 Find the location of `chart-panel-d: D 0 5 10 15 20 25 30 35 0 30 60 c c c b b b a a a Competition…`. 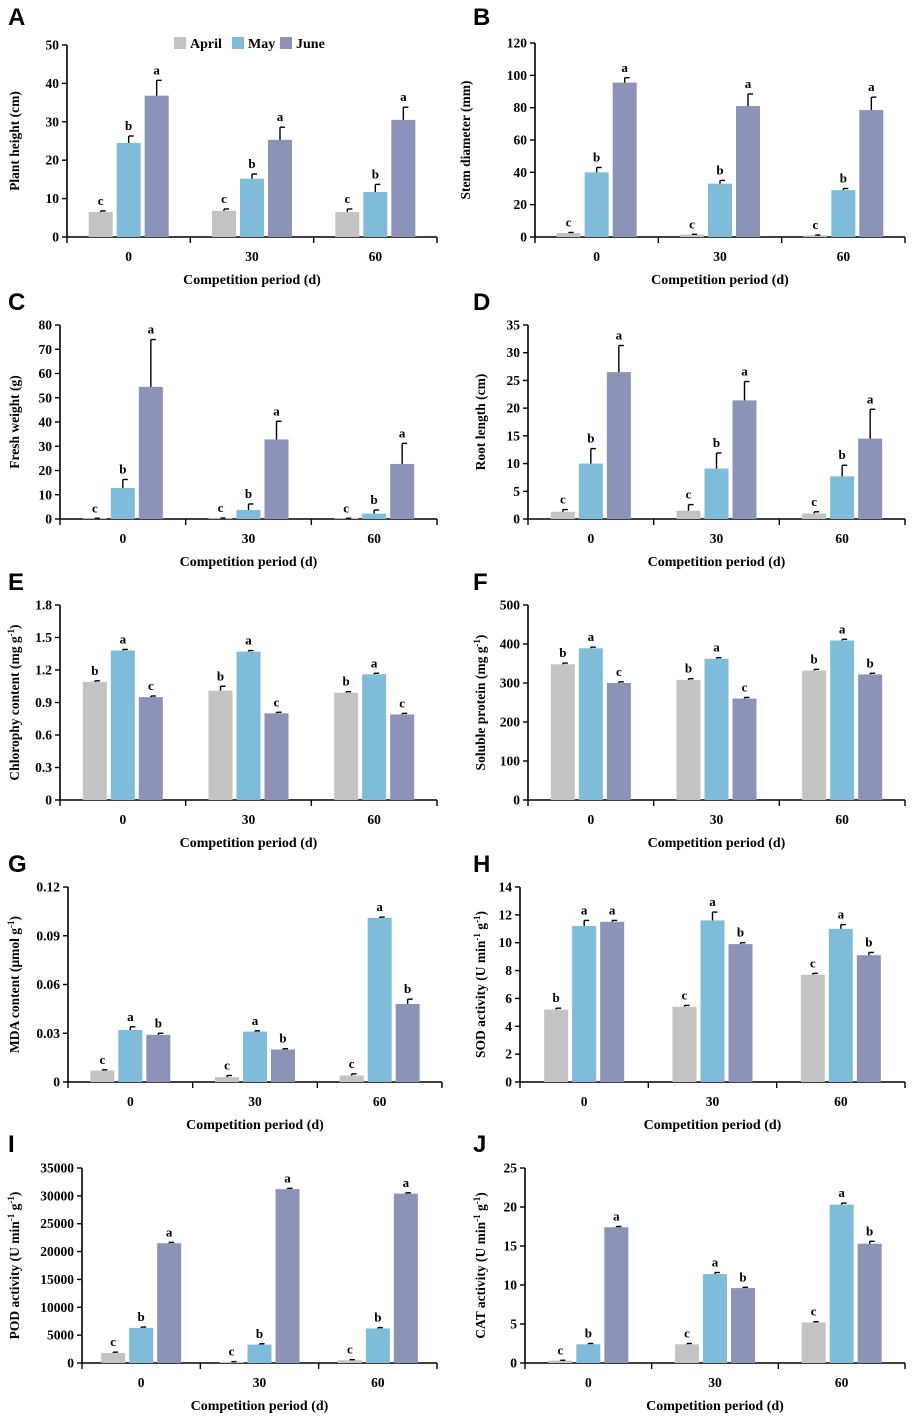

chart-panel-d: D 0 5 10 15 20 25 30 35 0 30 60 c c c b b b a a a Competition… is located at coordinates (689, 429).